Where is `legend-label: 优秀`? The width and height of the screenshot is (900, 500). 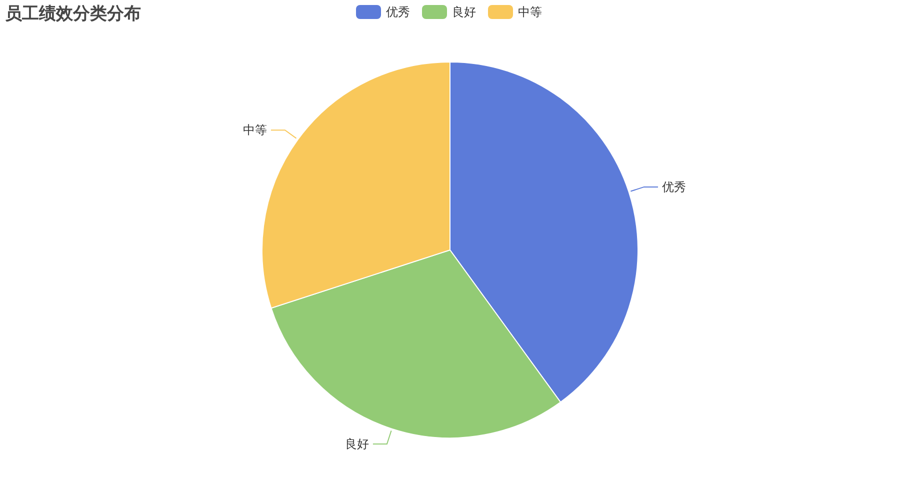
legend-label: 优秀 is located at coordinates (398, 12).